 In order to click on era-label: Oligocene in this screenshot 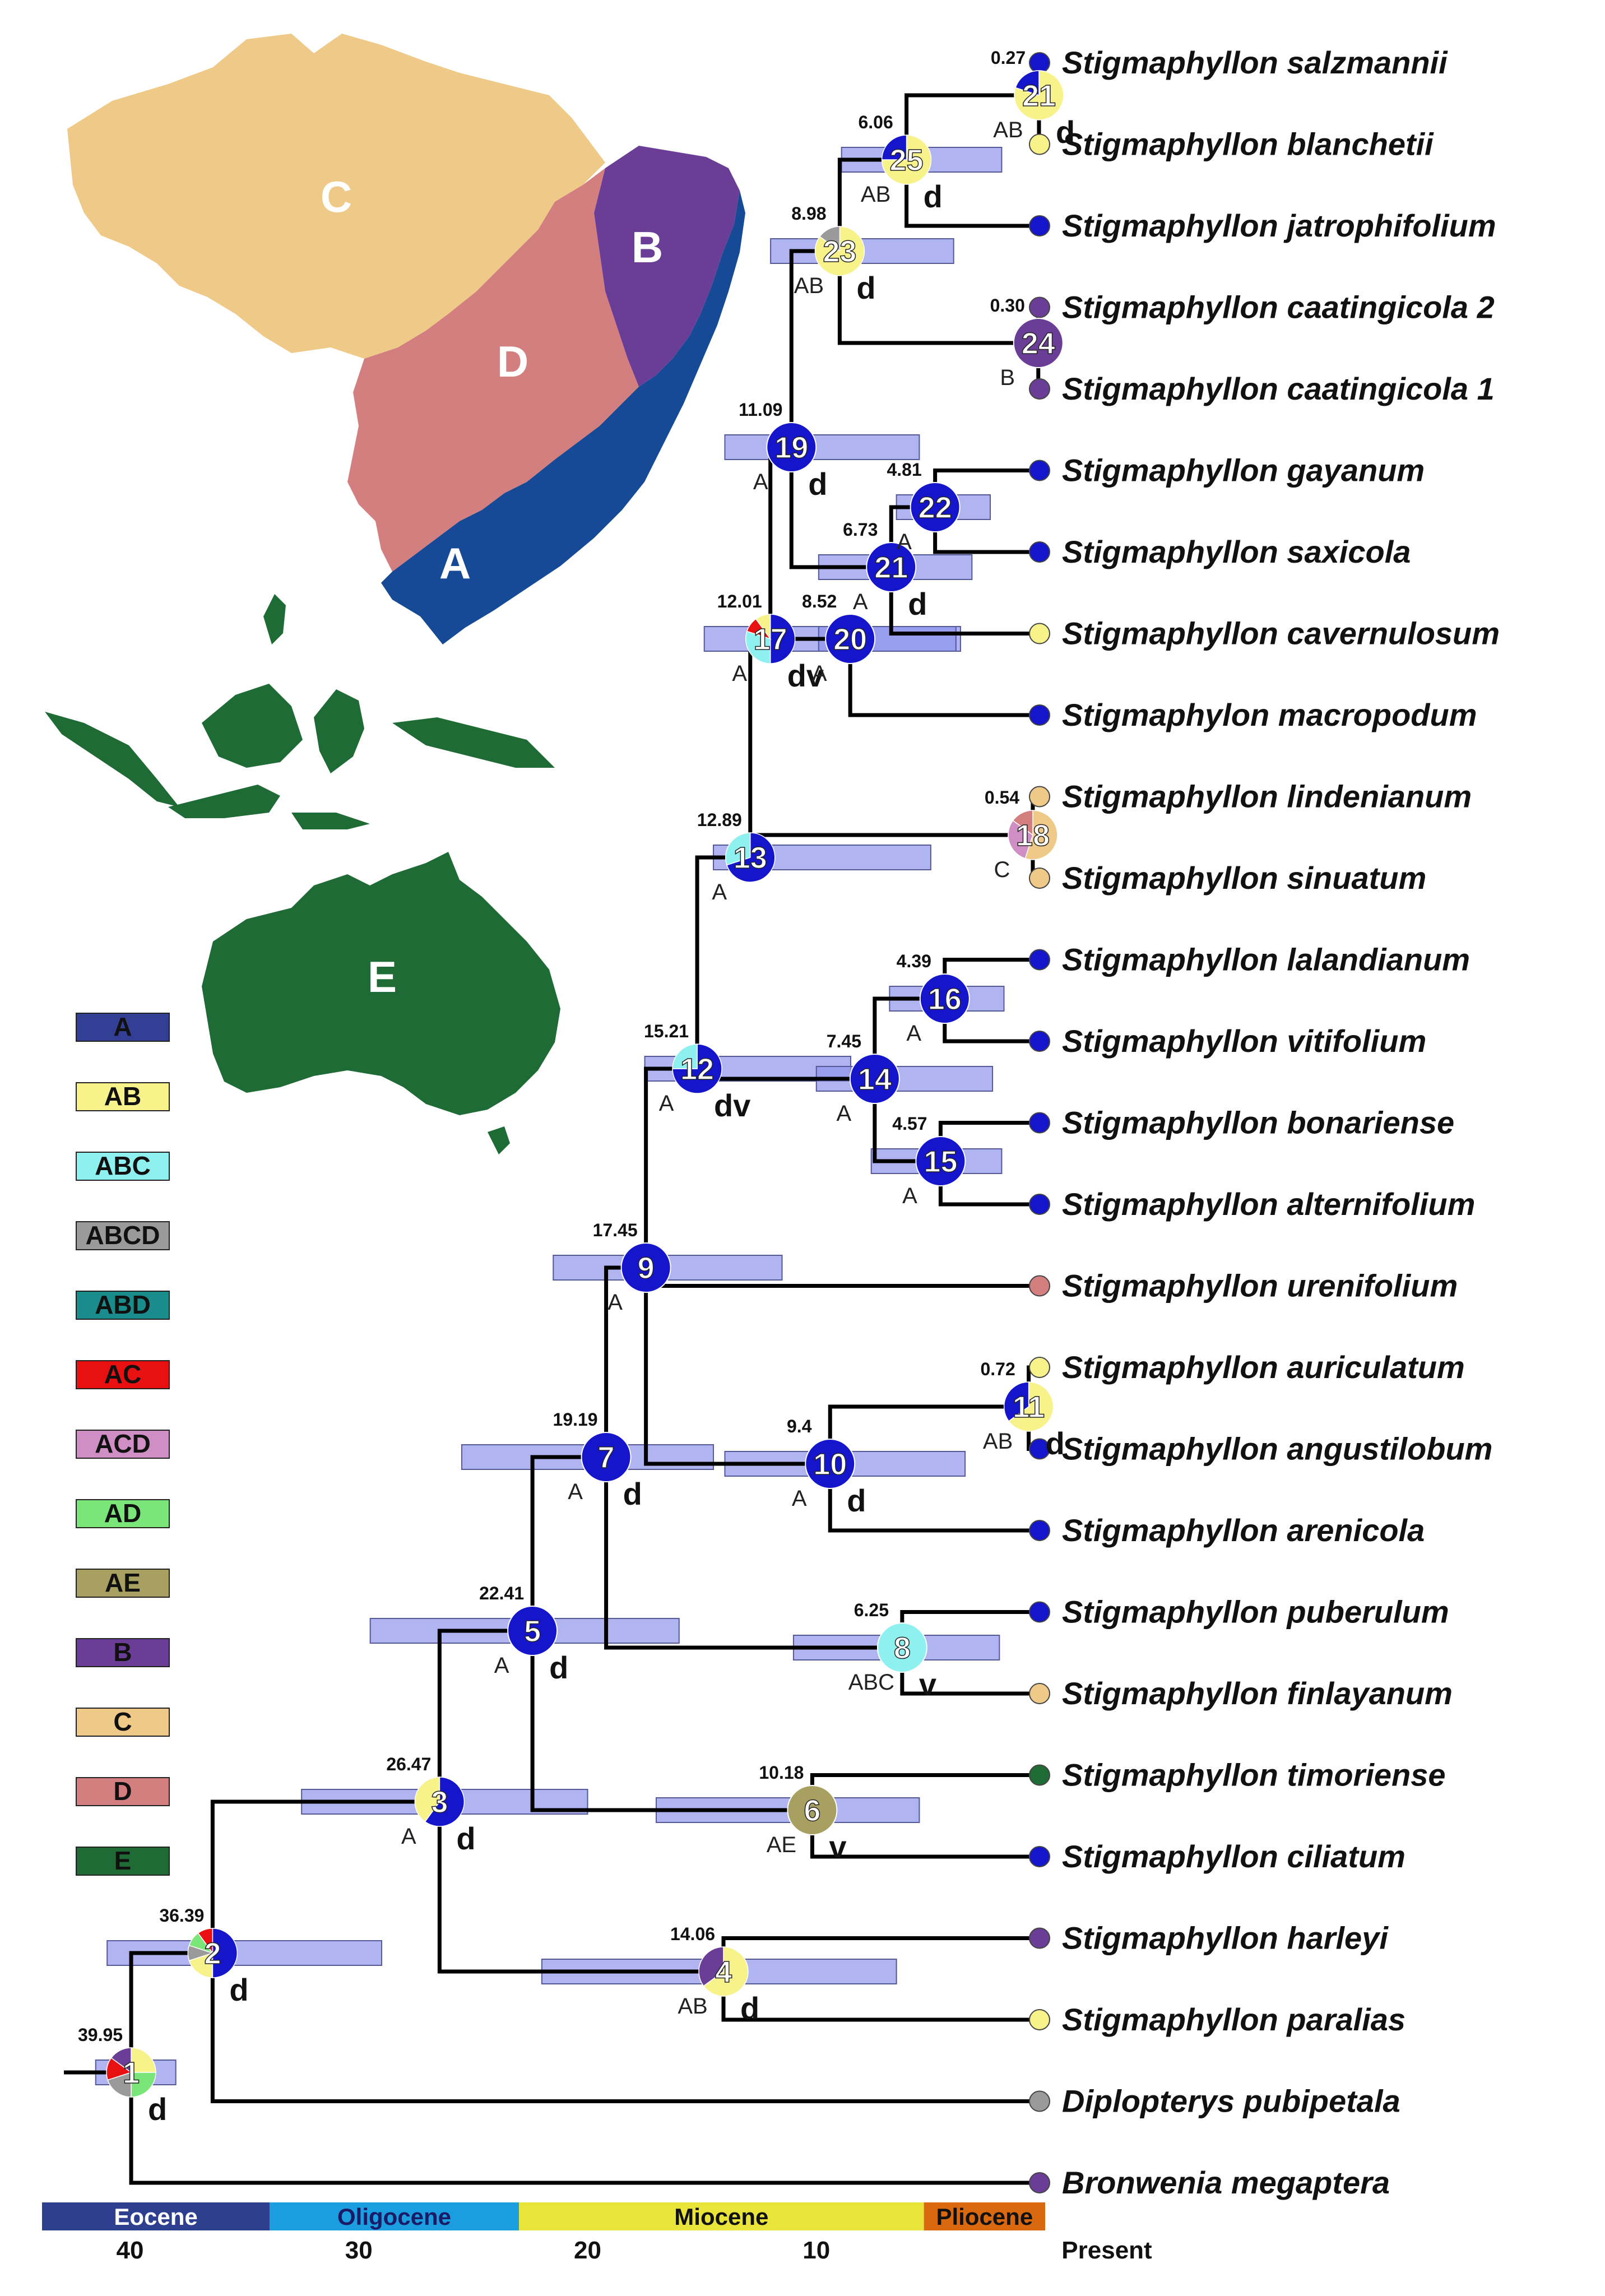, I will do `click(394, 2217)`.